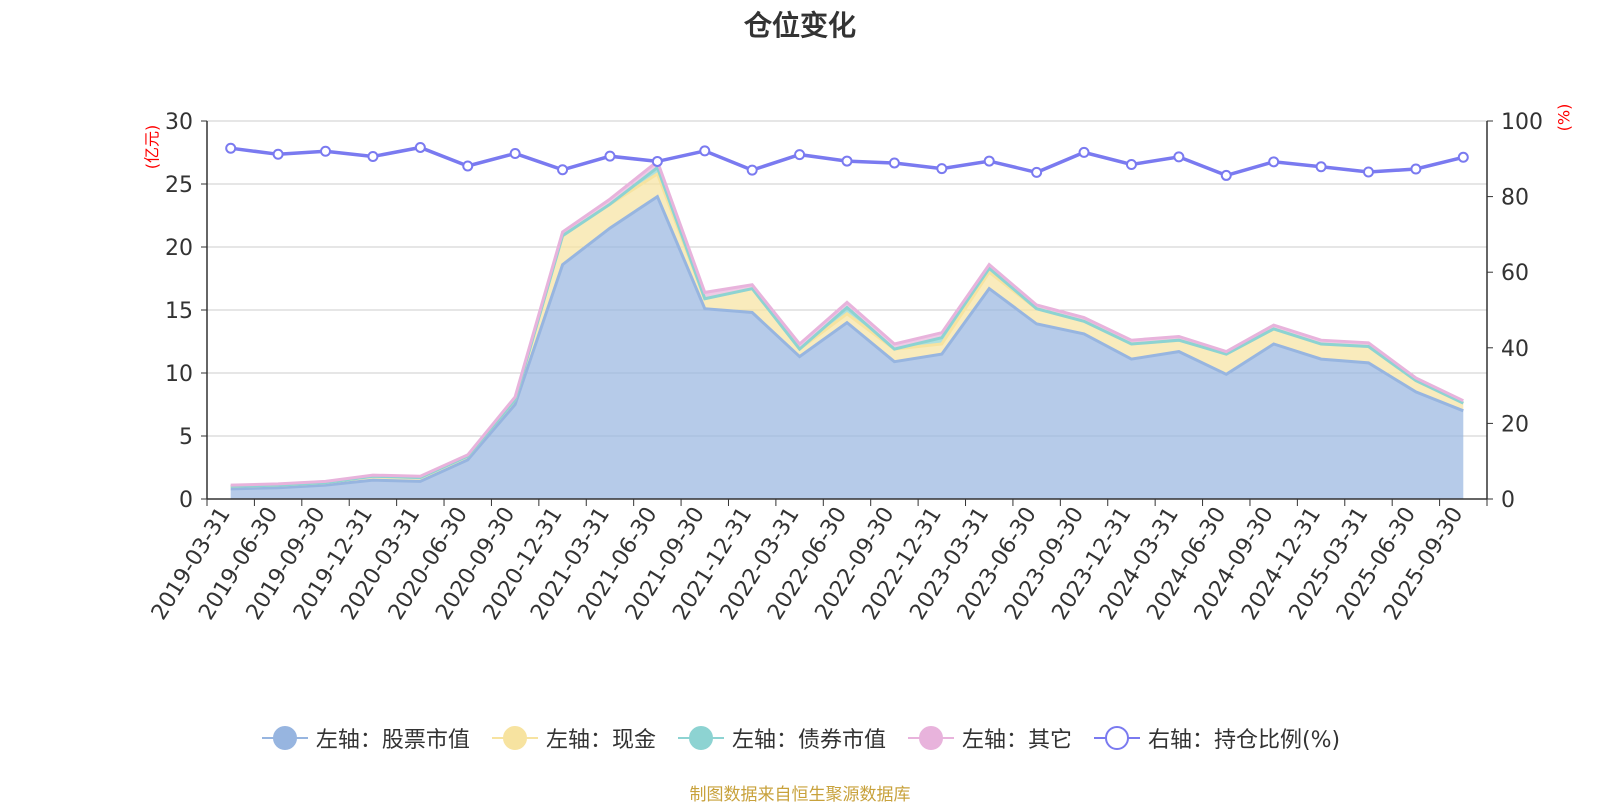 This screenshot has width=1600, height=805. I want to click on hollow-circle-icon, so click(1116, 738).